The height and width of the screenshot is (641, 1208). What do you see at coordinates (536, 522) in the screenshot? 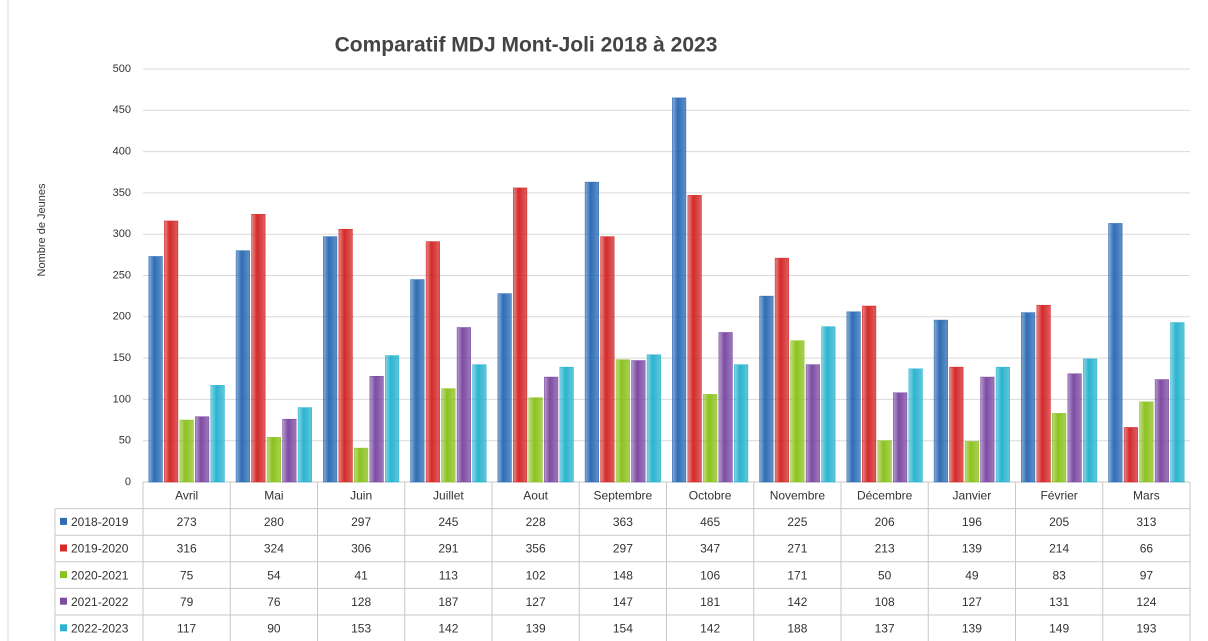
I see `table-cell: 228` at bounding box center [536, 522].